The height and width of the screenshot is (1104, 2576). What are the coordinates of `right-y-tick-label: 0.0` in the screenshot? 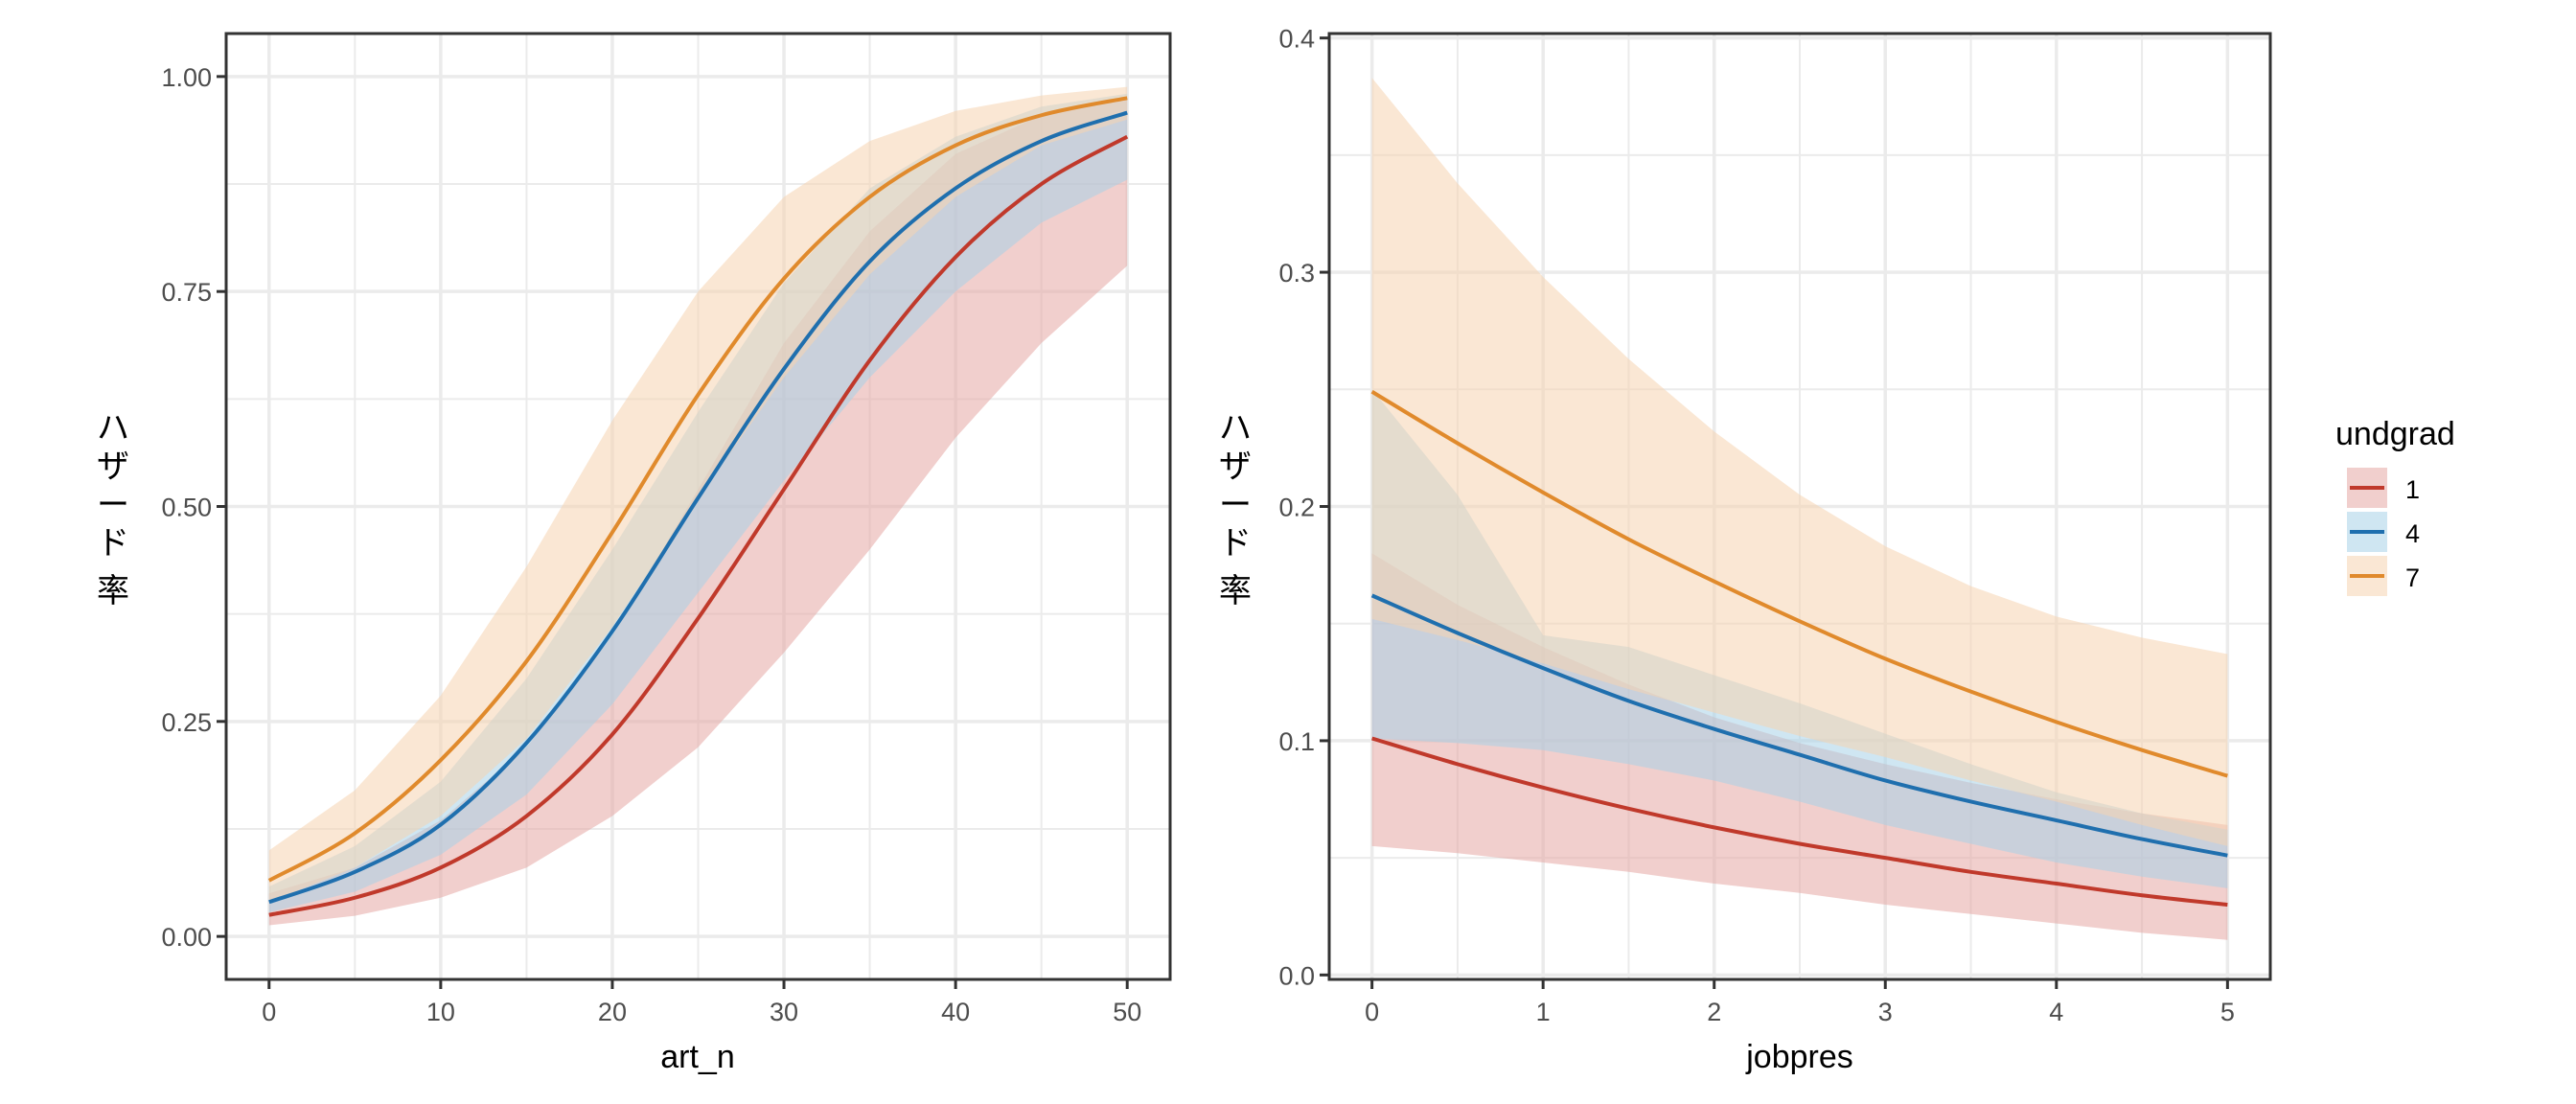 It's located at (1296, 975).